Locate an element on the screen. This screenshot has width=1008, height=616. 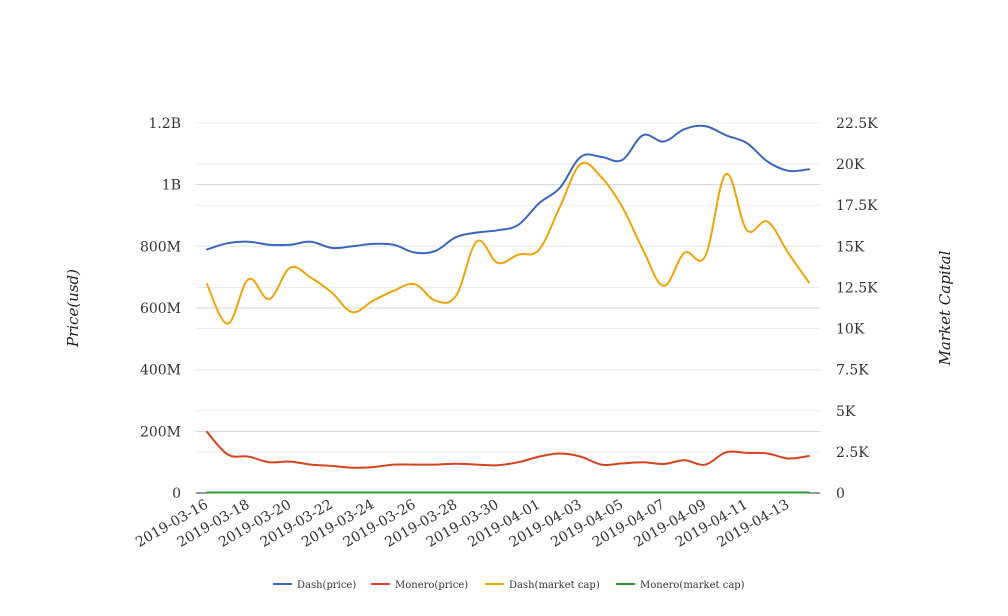
right-tick-label: 15K is located at coordinates (850, 247).